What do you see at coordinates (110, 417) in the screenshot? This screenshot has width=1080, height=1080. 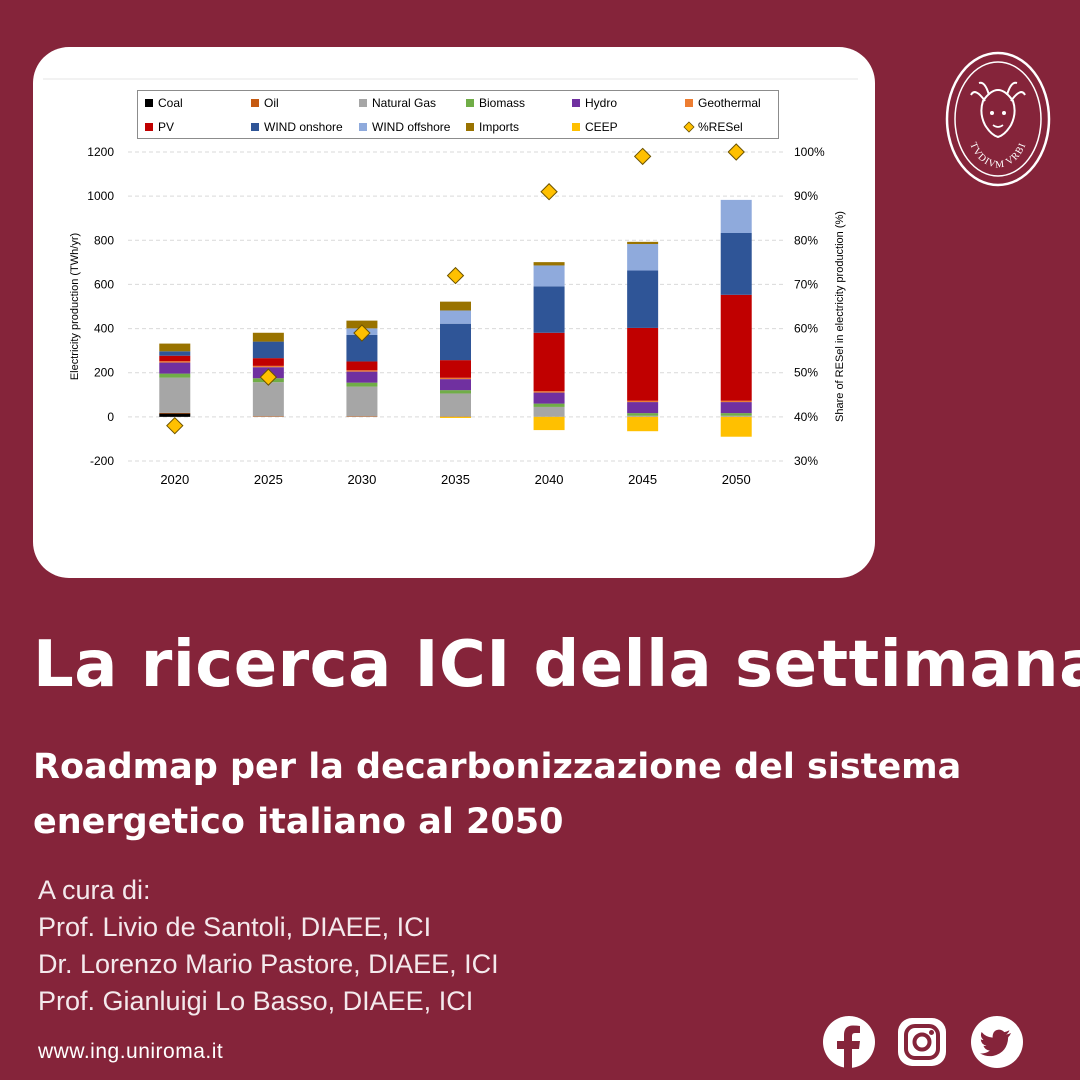 I see `y-tick-label: 0` at bounding box center [110, 417].